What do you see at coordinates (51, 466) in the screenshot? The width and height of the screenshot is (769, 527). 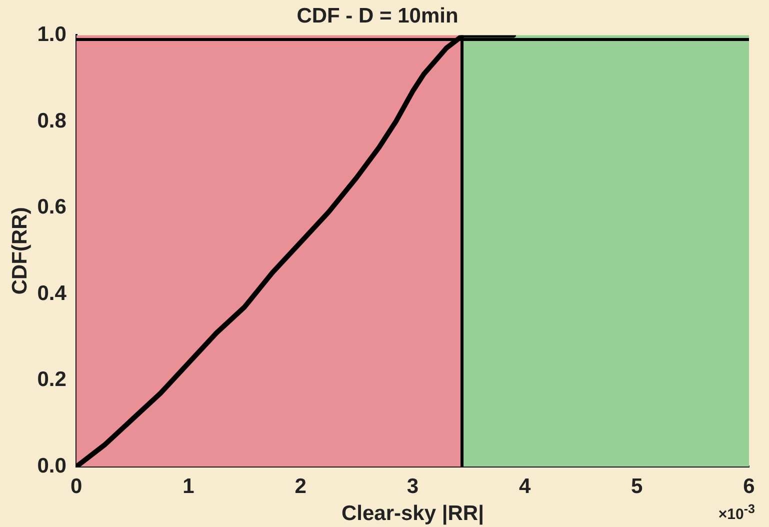 I see `y-tick-label: 0.0` at bounding box center [51, 466].